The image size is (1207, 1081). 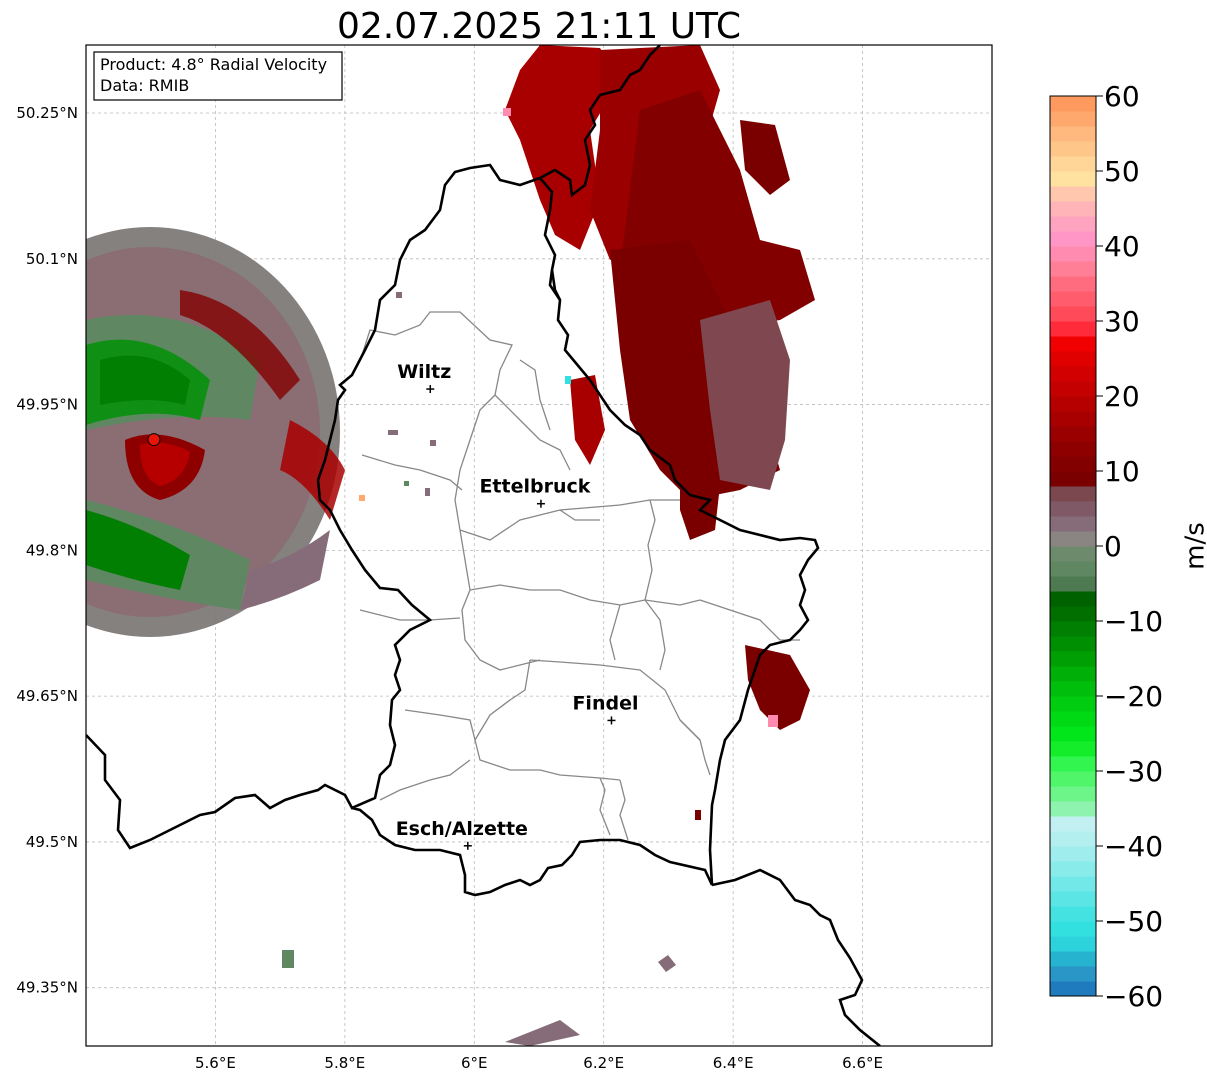 I want to click on city-label: Findel, so click(x=605, y=703).